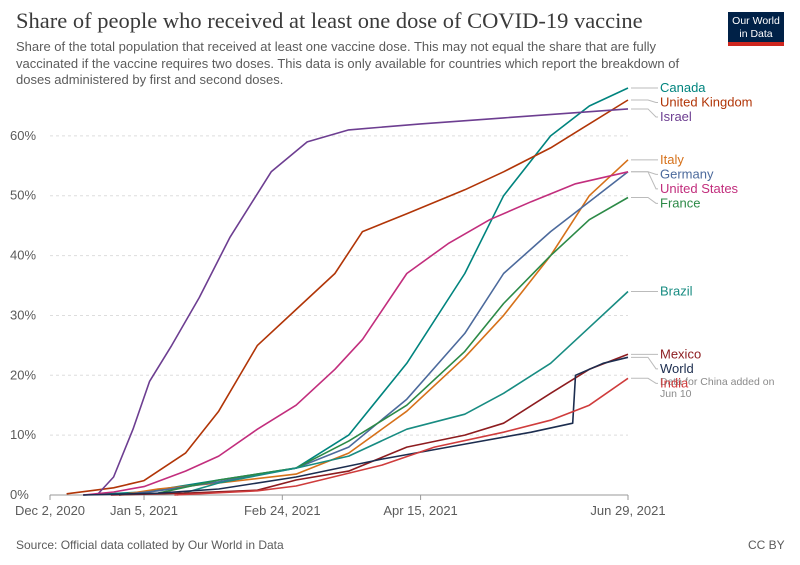  Describe the element at coordinates (282, 510) in the screenshot. I see `x-tick-label: Feb 24, 2021` at that location.